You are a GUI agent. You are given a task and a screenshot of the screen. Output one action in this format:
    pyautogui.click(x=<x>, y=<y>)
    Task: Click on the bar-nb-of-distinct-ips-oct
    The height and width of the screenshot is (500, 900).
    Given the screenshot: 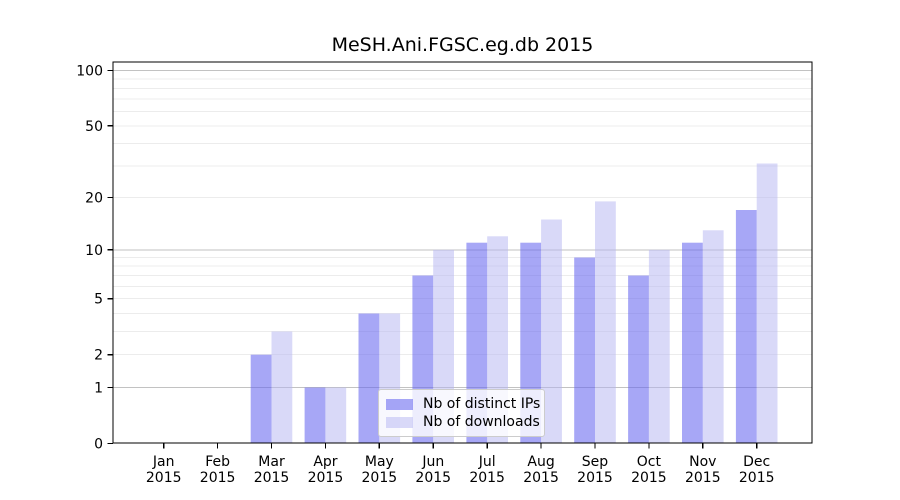 What is the action you would take?
    pyautogui.click(x=638, y=359)
    